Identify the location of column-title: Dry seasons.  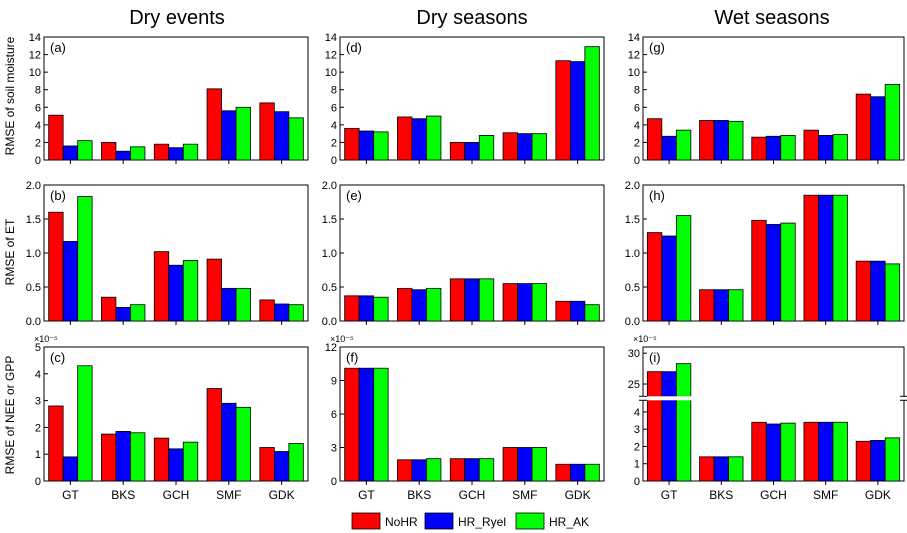
(471, 18).